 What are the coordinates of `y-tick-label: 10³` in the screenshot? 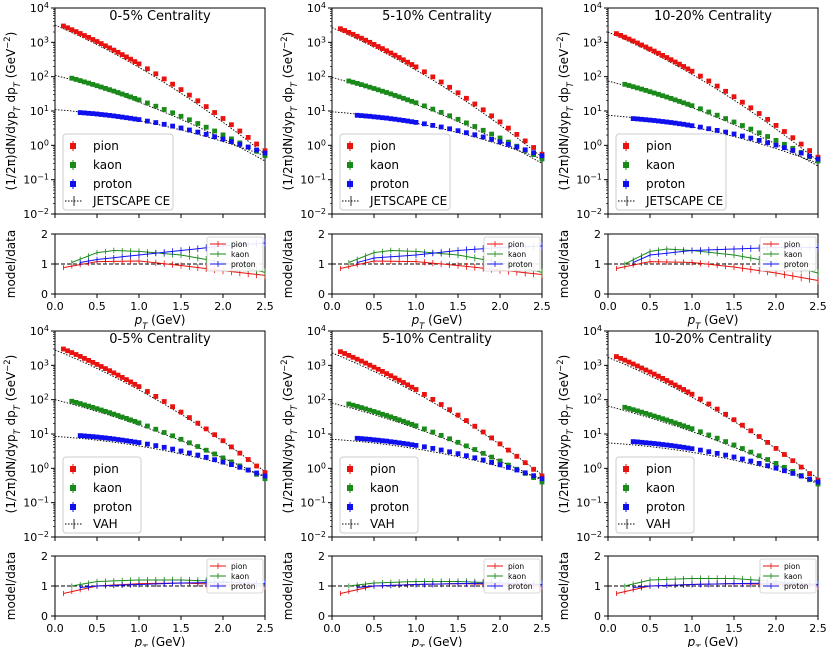 It's located at (39, 42).